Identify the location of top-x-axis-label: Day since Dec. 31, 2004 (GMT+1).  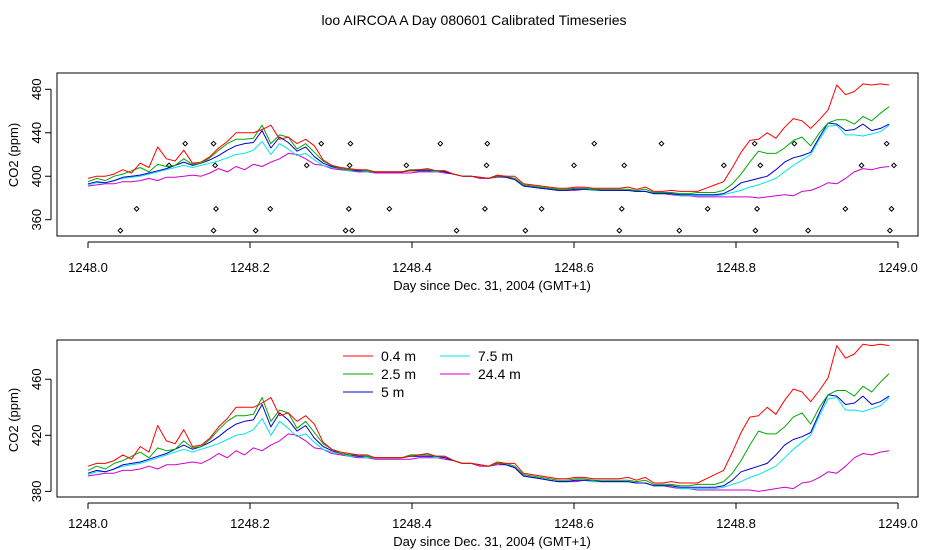
(492, 285).